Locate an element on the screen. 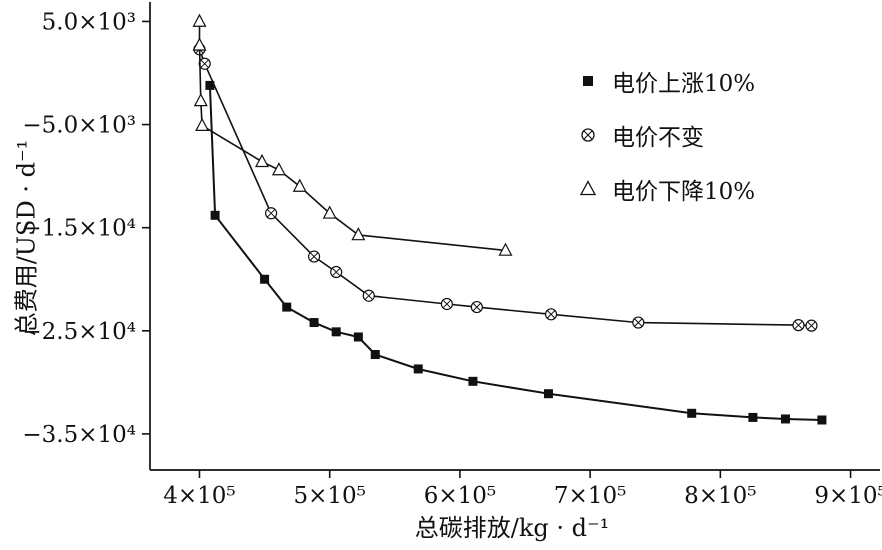 Image resolution: width=882 pixels, height=550 pixels. legend-label-price-down: 电价下降10% is located at coordinates (684, 192).